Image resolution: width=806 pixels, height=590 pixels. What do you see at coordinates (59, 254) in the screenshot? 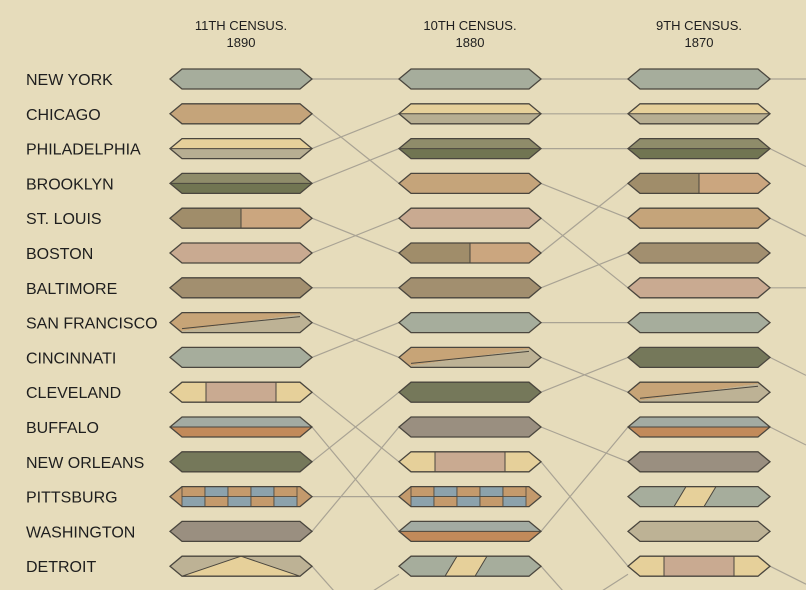
I see `city-label-boston: BOSTON` at bounding box center [59, 254].